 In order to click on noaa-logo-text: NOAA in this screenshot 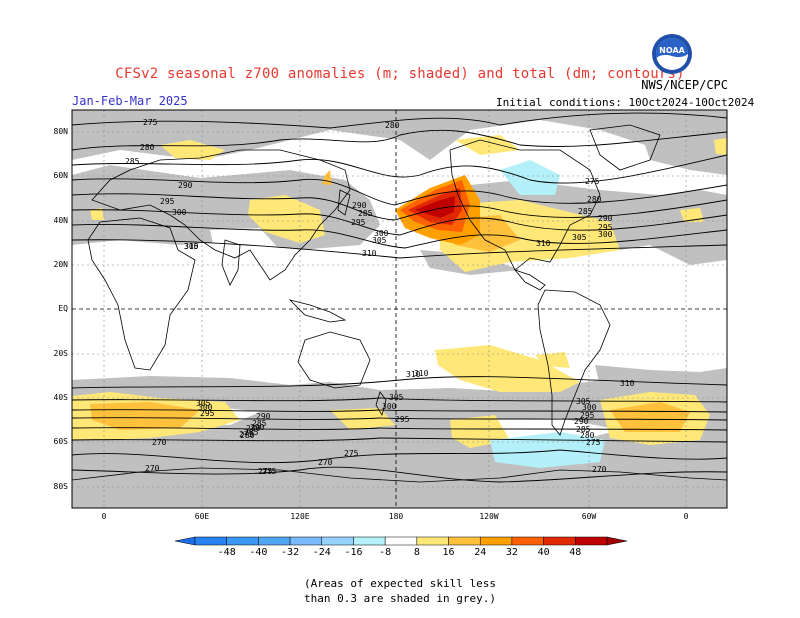, I will do `click(672, 50)`.